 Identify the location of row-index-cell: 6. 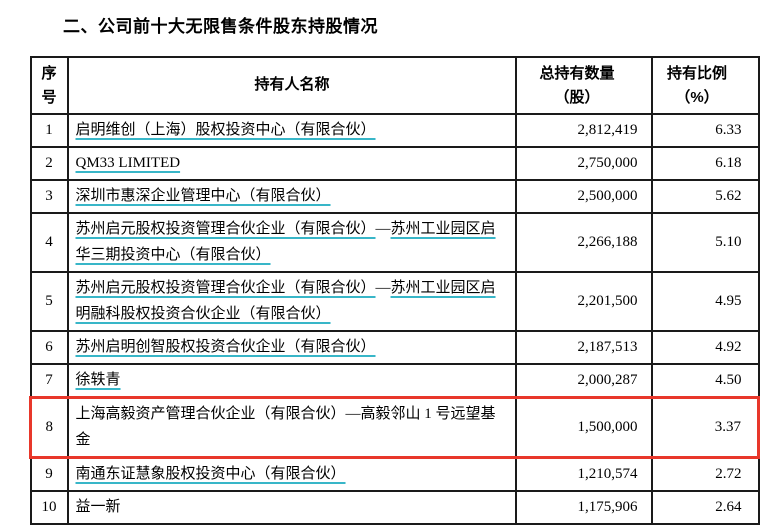
(49, 347).